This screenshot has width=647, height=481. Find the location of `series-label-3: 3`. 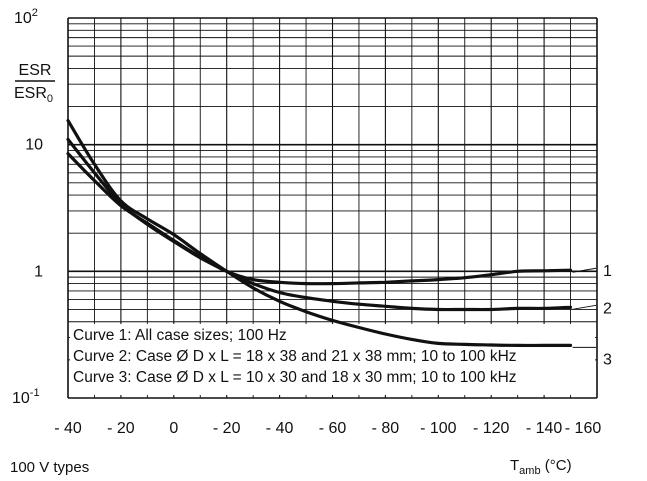

series-label-3: 3 is located at coordinates (607, 359).